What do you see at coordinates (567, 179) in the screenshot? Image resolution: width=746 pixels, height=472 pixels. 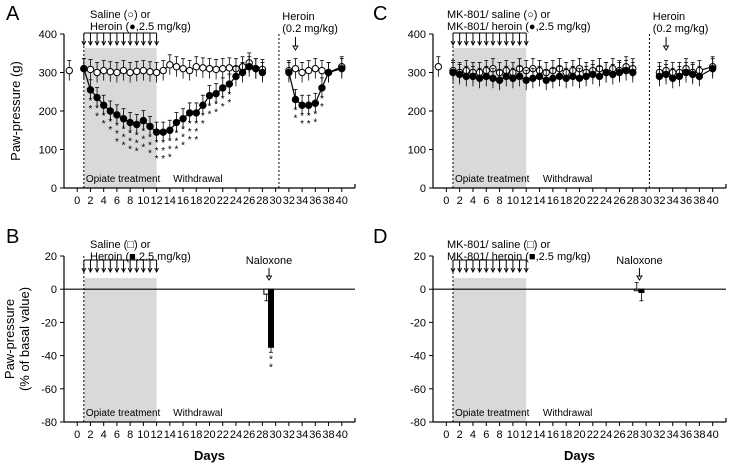 I see `panel-c-withdrawal-label: Withdrawal` at bounding box center [567, 179].